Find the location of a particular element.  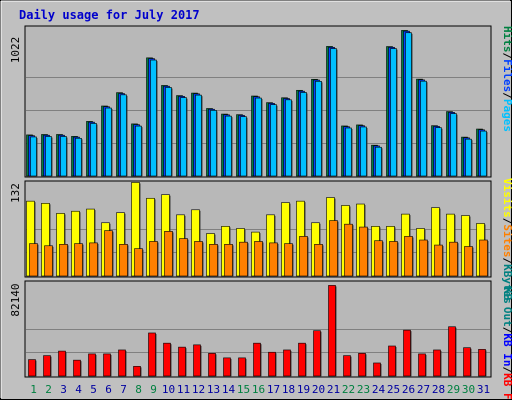

x-tick-label: 19 is located at coordinates (303, 389).